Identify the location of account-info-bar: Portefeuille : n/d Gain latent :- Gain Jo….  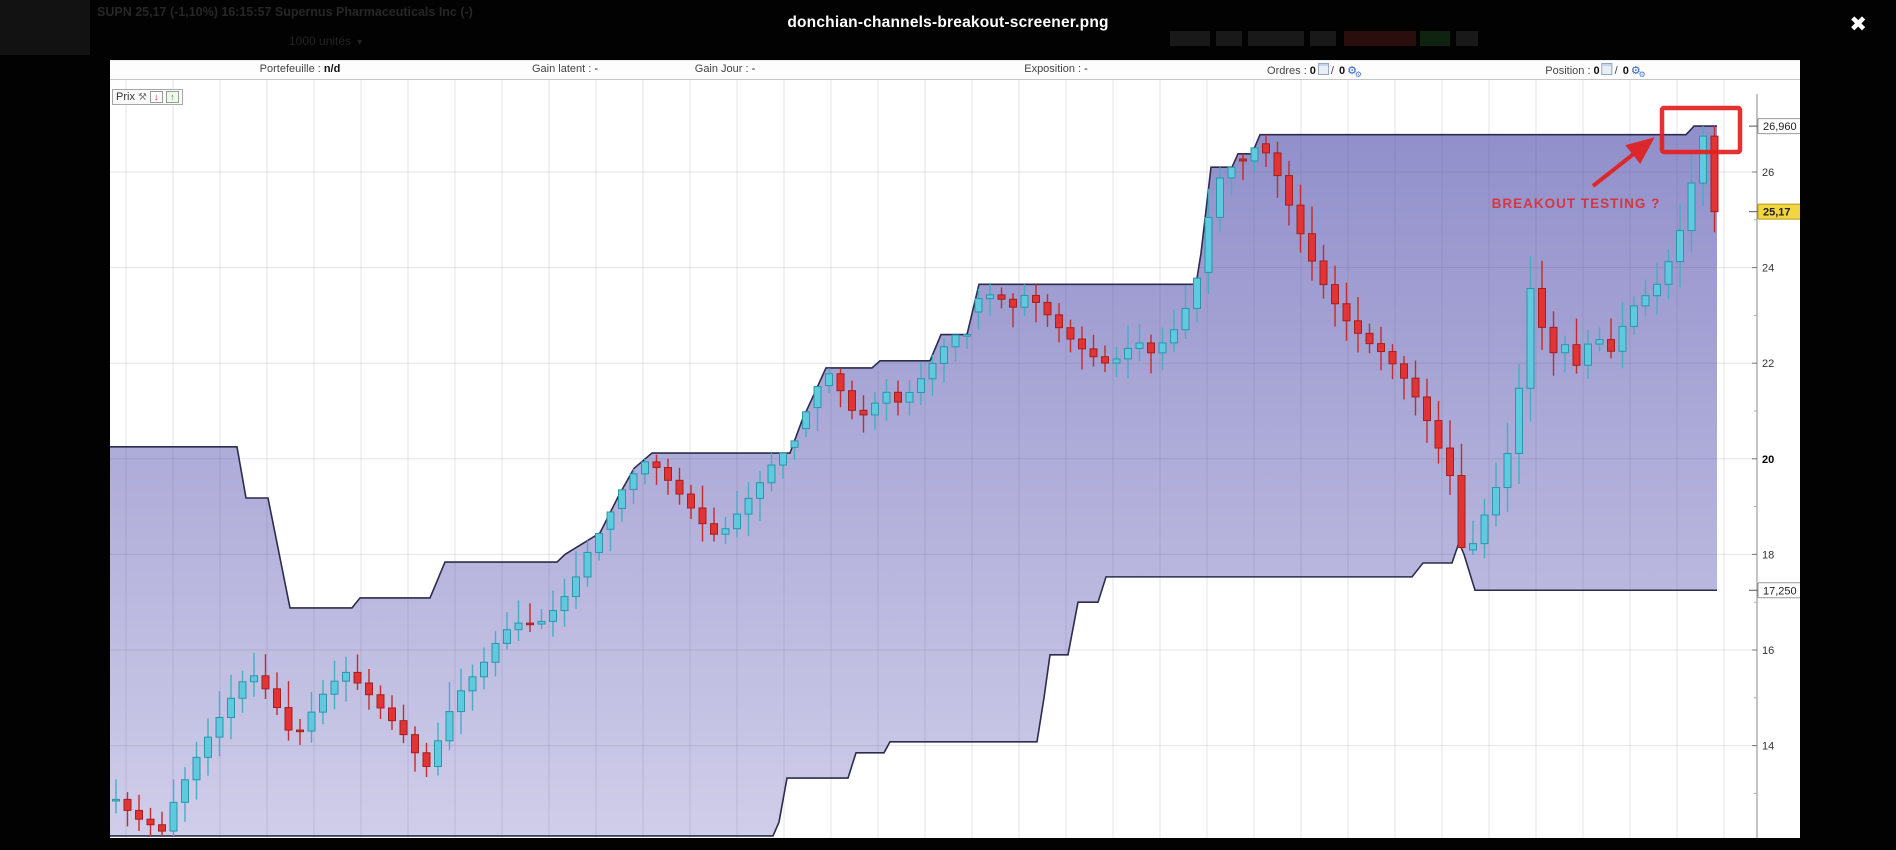
(955, 70).